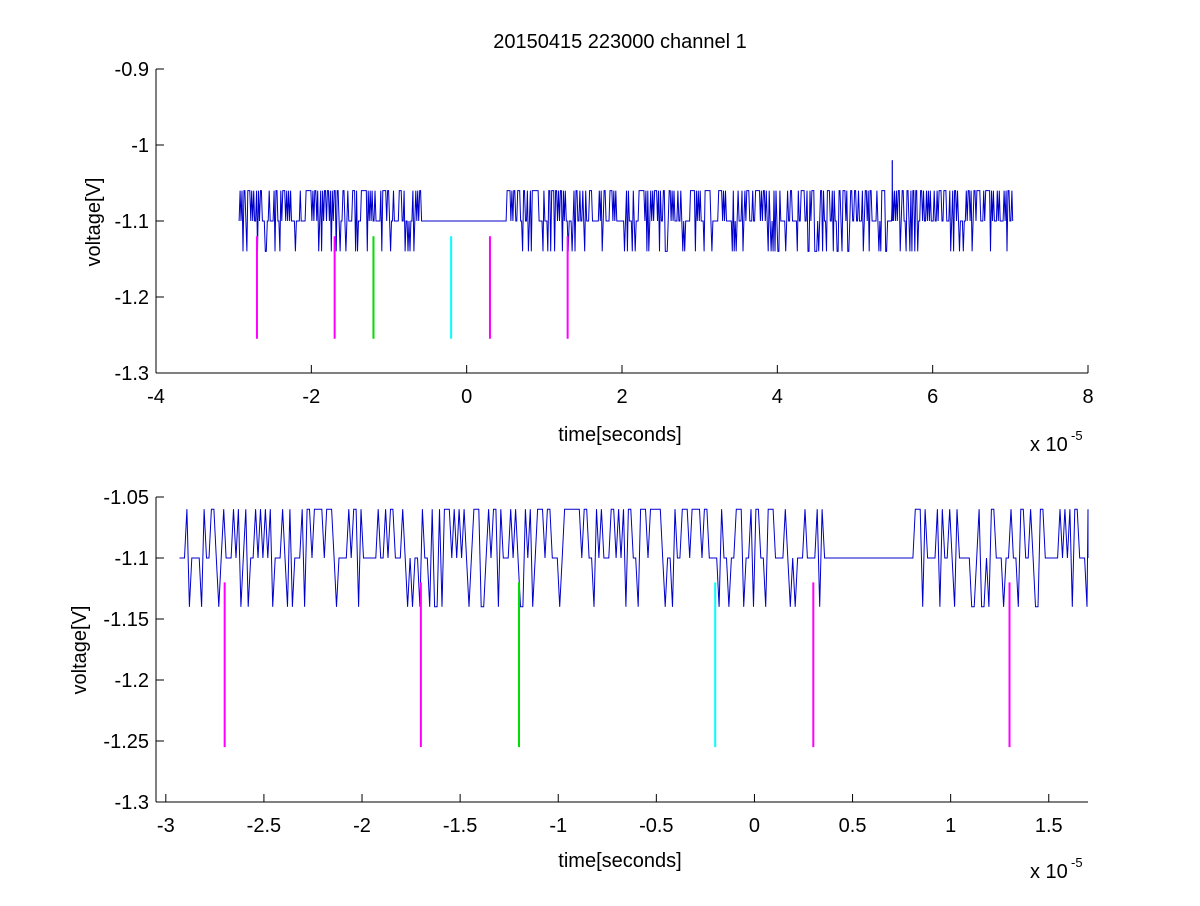  Describe the element at coordinates (932, 397) in the screenshot. I see `x-tick-label: 6` at that location.